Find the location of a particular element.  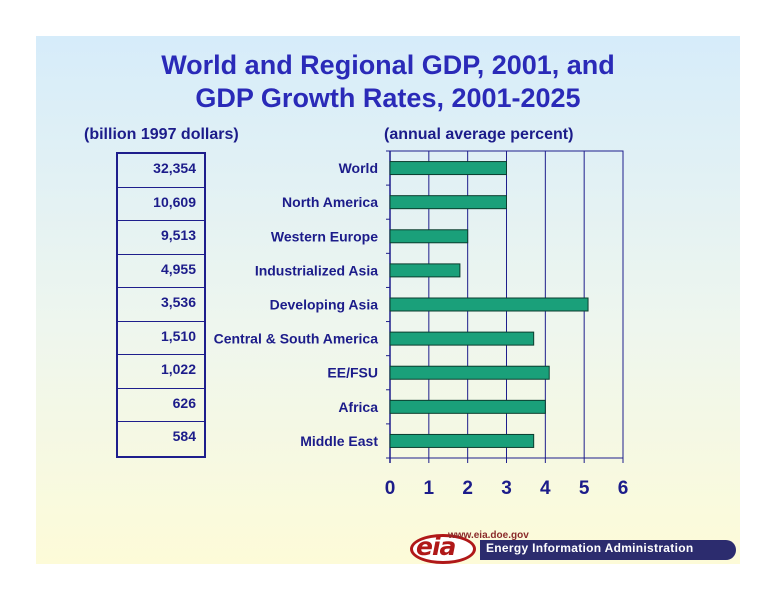

eia-logo: eia is located at coordinates (436, 546).